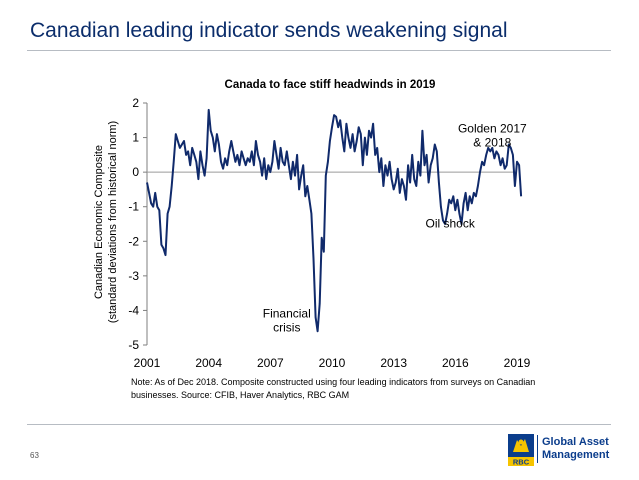 The image size is (639, 480). What do you see at coordinates (517, 363) in the screenshot?
I see `x-tick-label: 2019` at bounding box center [517, 363].